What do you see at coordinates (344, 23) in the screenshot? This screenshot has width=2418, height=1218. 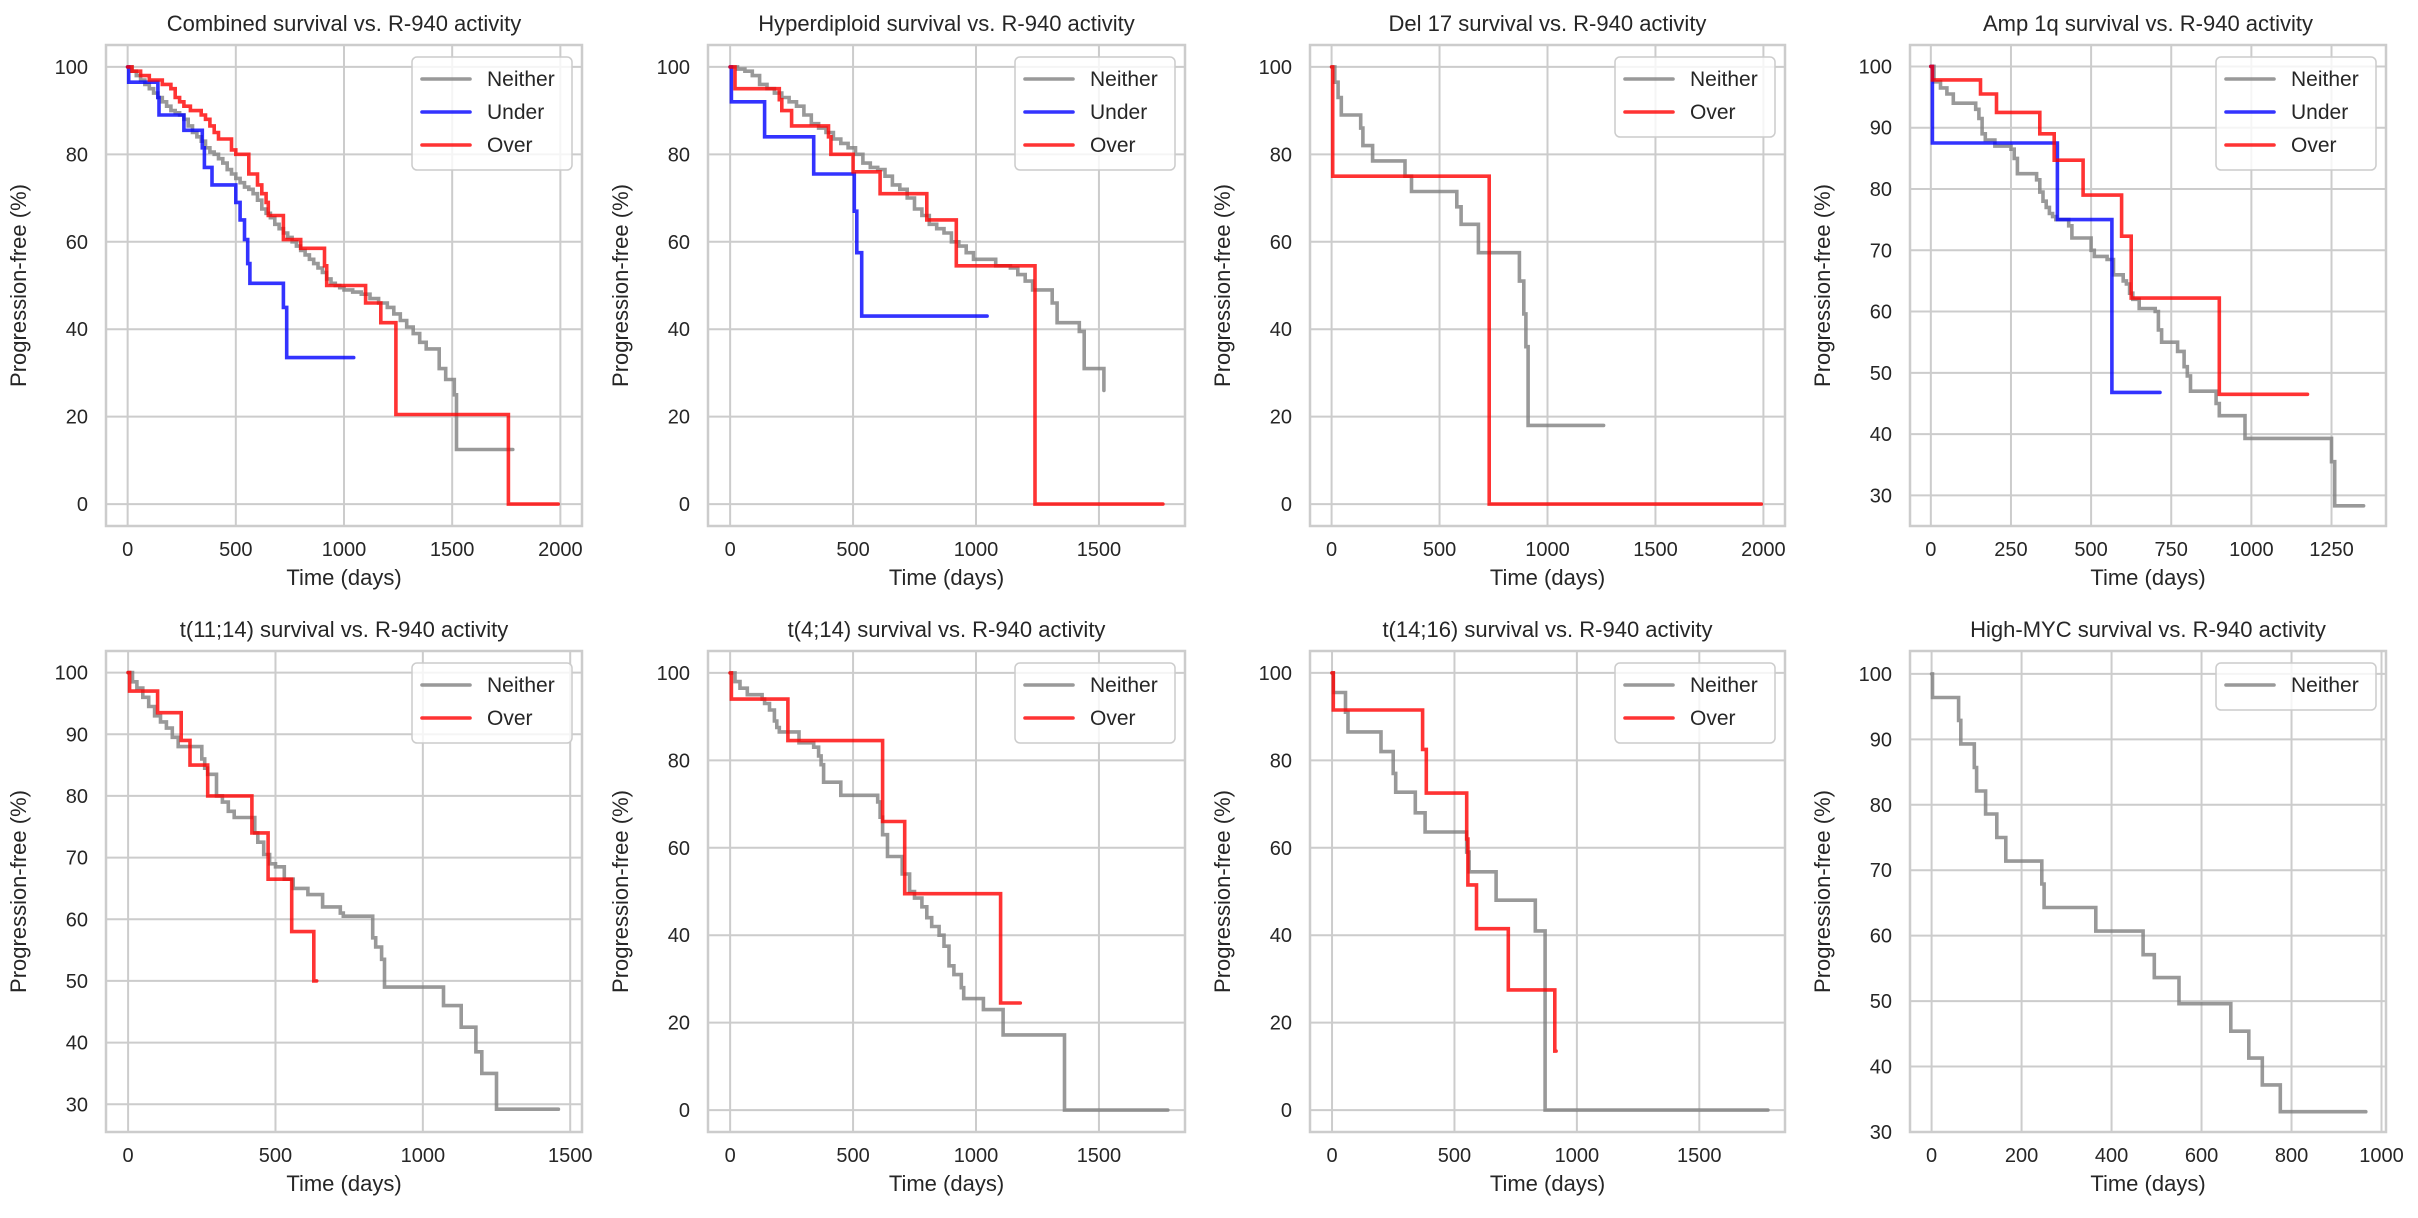 I see `chart-title: Combined survival vs. R-940 activity` at bounding box center [344, 23].